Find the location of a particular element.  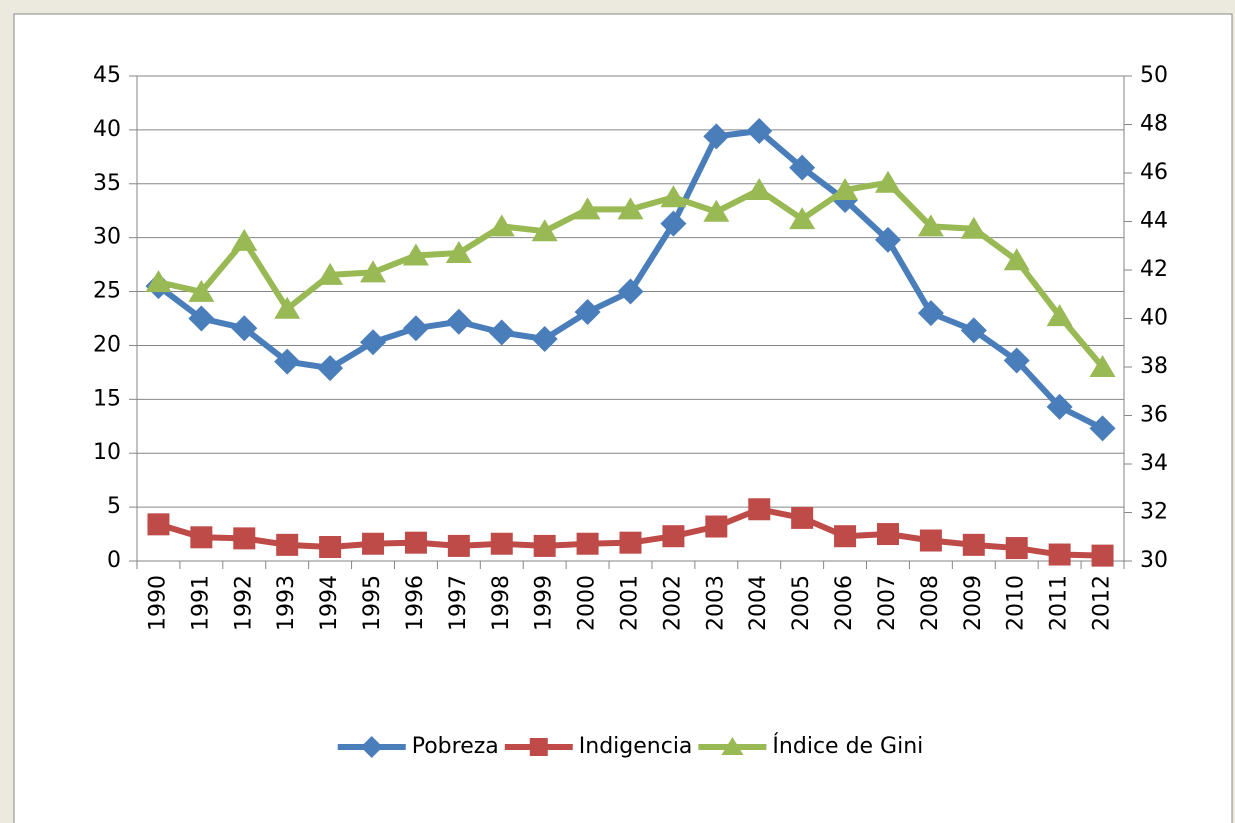

y-tick-label: 30 is located at coordinates (107, 237).